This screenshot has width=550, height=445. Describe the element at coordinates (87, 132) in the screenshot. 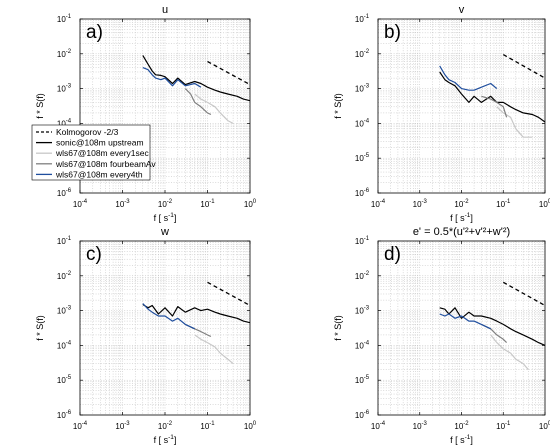

I see `legend-label: Kolmogorov -2/3` at that location.